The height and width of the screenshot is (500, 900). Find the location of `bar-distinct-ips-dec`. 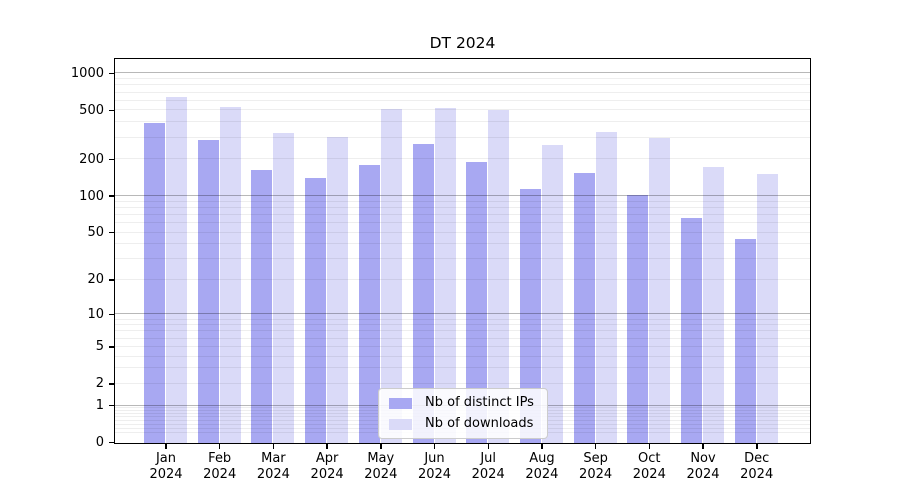

bar-distinct-ips-dec is located at coordinates (745, 340).